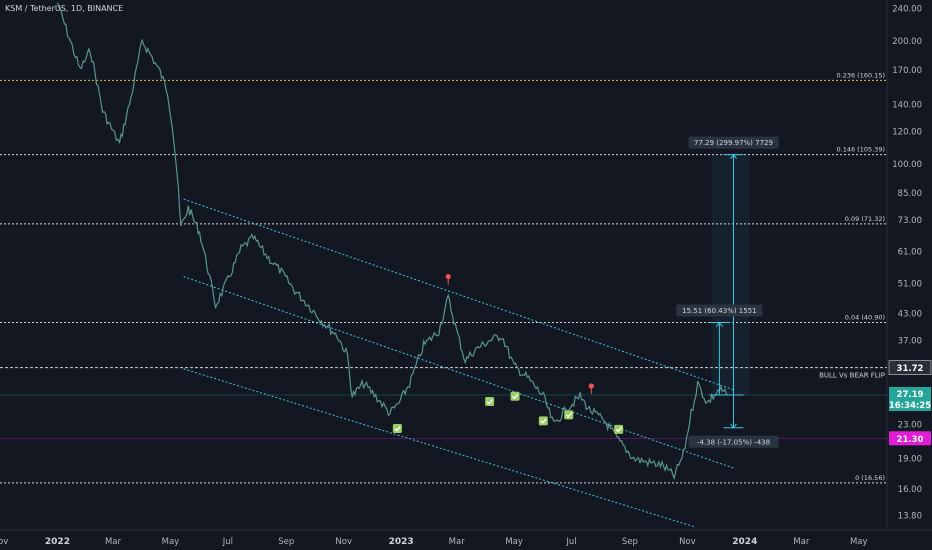 The width and height of the screenshot is (932, 550). Describe the element at coordinates (909, 275) in the screenshot. I see `price-axis` at that location.